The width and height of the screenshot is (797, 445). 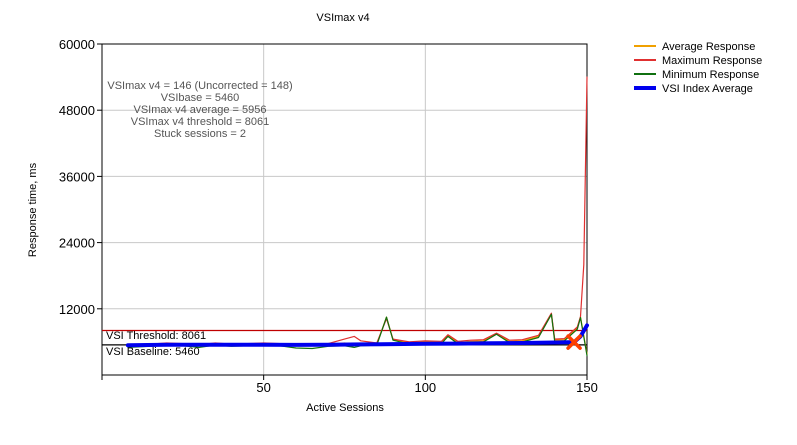 What do you see at coordinates (200, 134) in the screenshot?
I see `info-line-stuck: Stuck sessions = 2` at bounding box center [200, 134].